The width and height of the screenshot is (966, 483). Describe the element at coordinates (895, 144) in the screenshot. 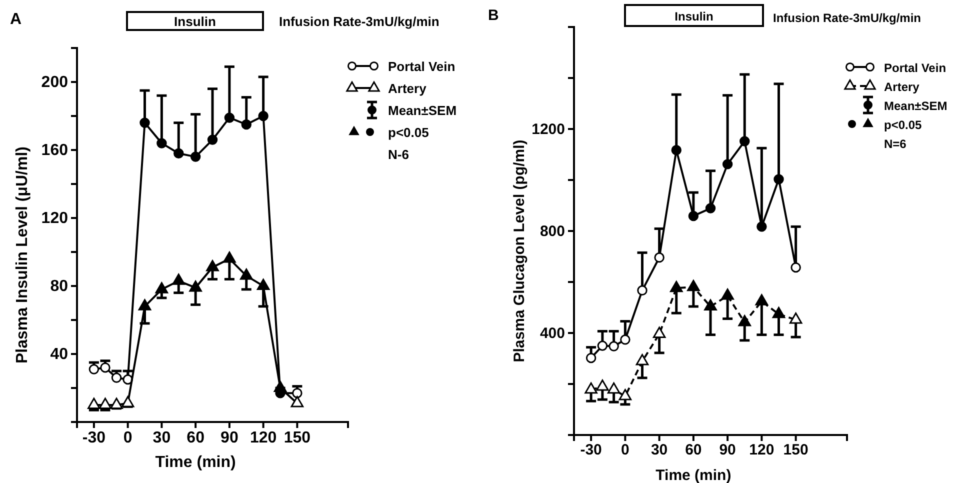

I see `text: N=6` at that location.